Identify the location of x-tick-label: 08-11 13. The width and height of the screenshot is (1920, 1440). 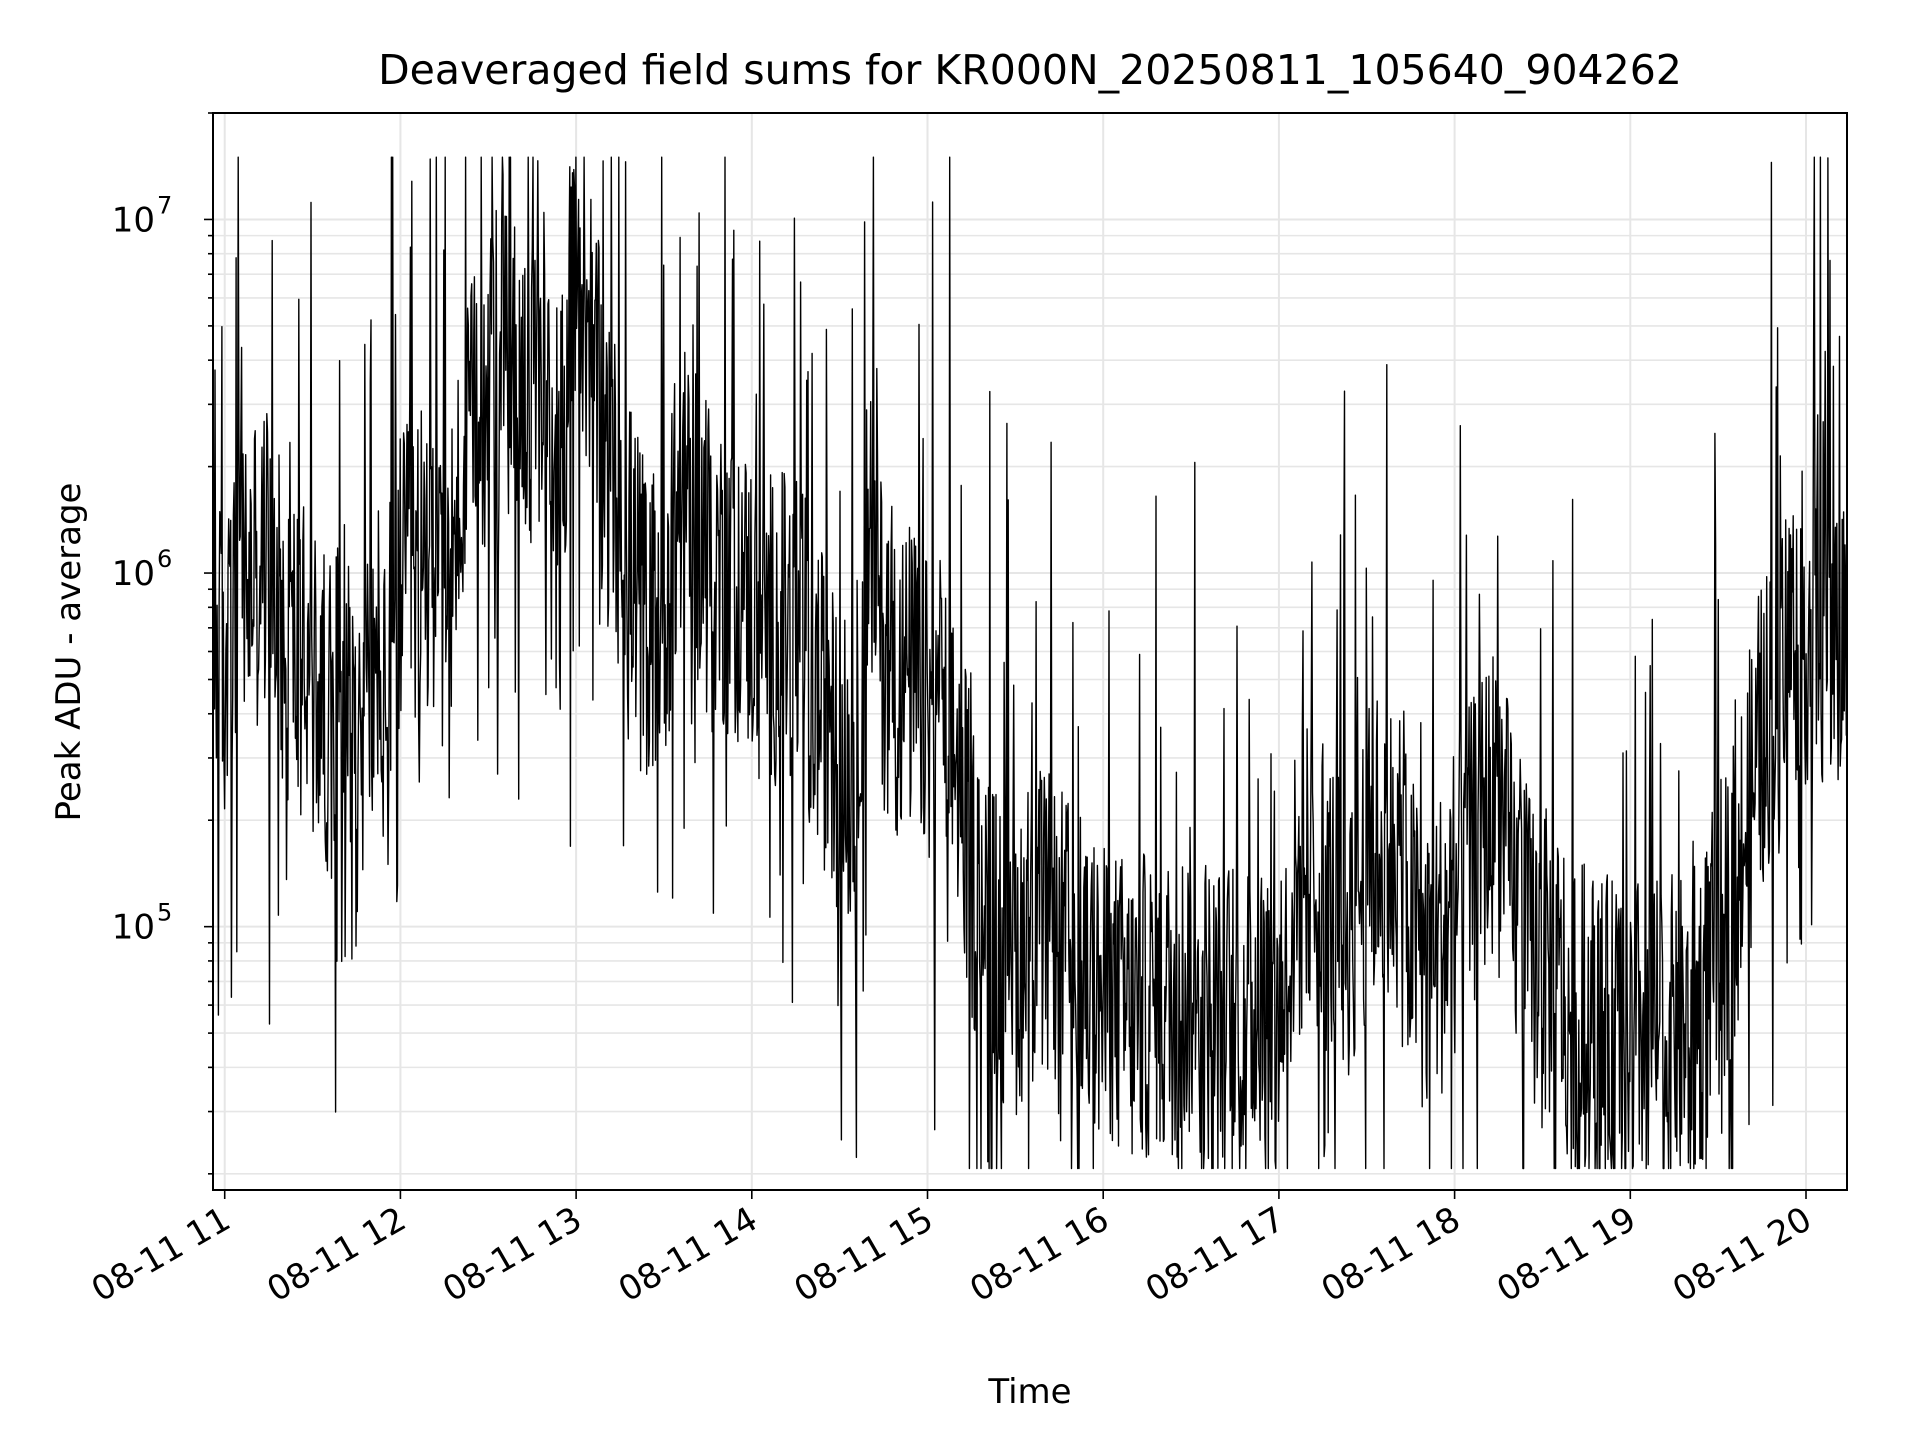
(512, 1254).